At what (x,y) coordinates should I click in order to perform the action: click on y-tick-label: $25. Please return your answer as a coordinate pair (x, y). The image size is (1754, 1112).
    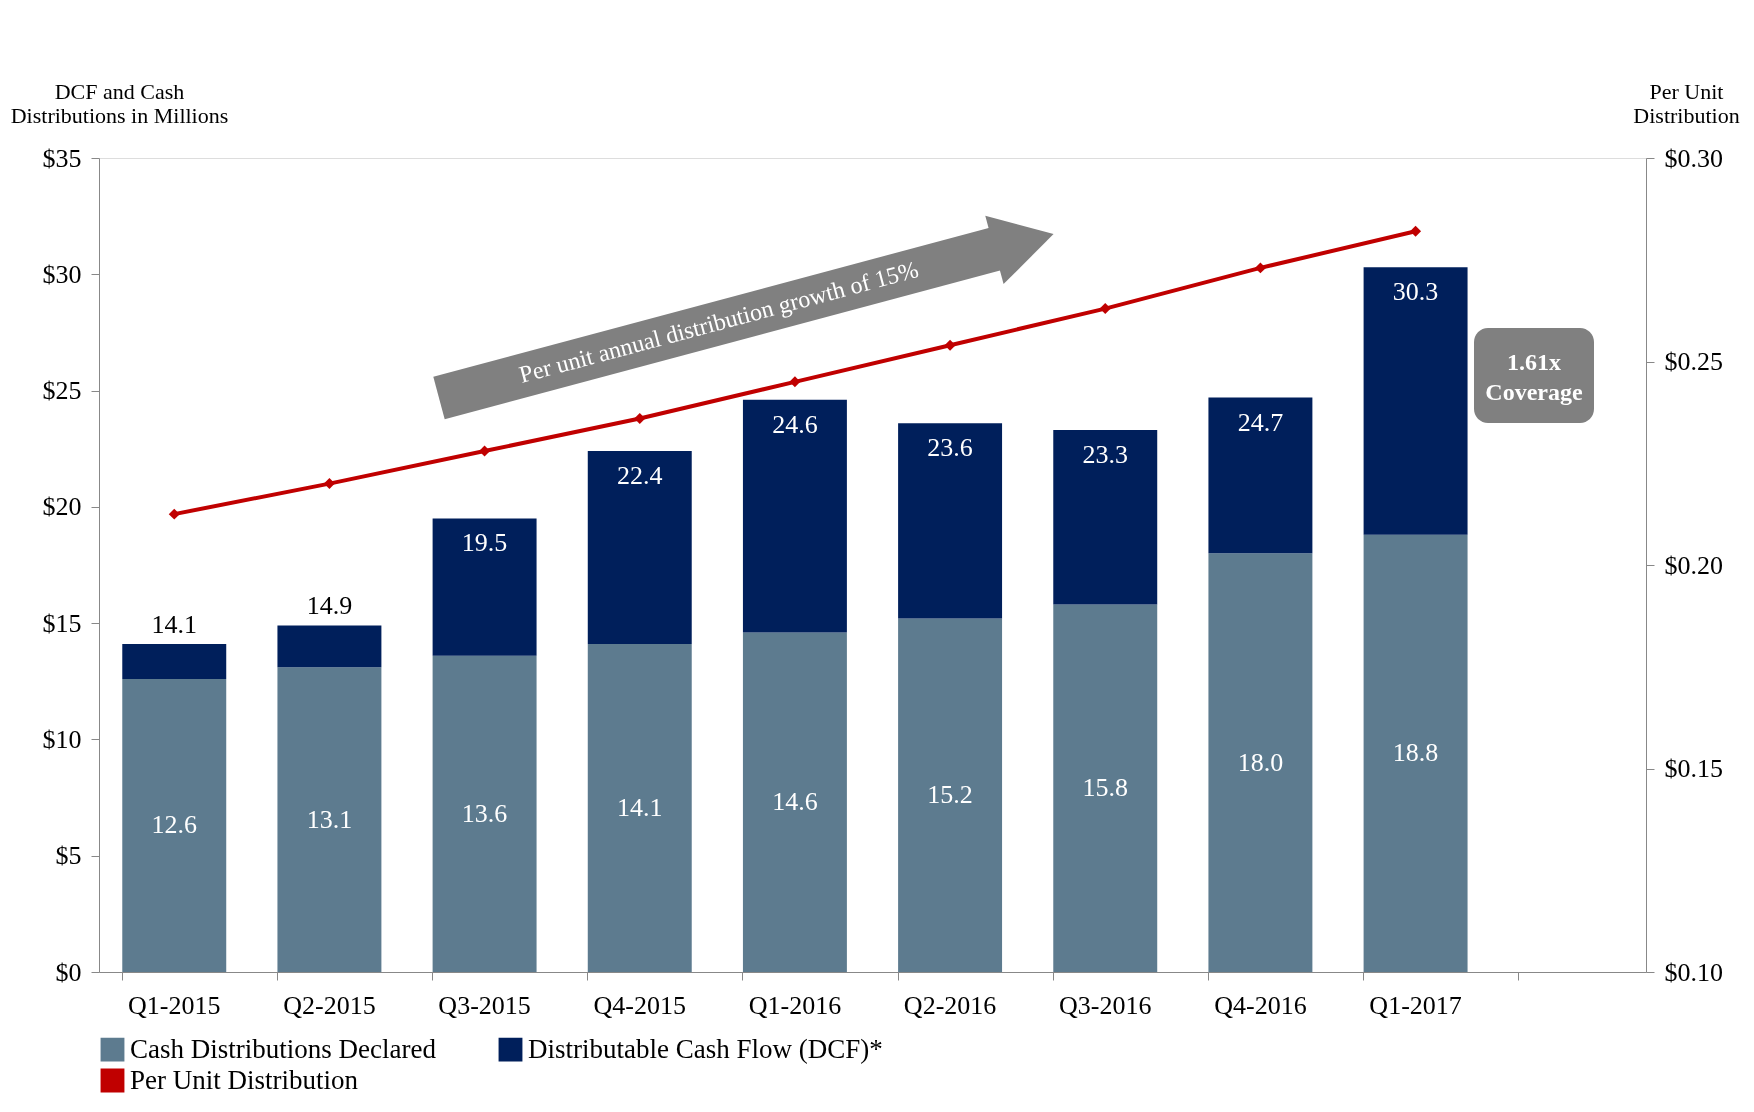
    Looking at the image, I should click on (62, 391).